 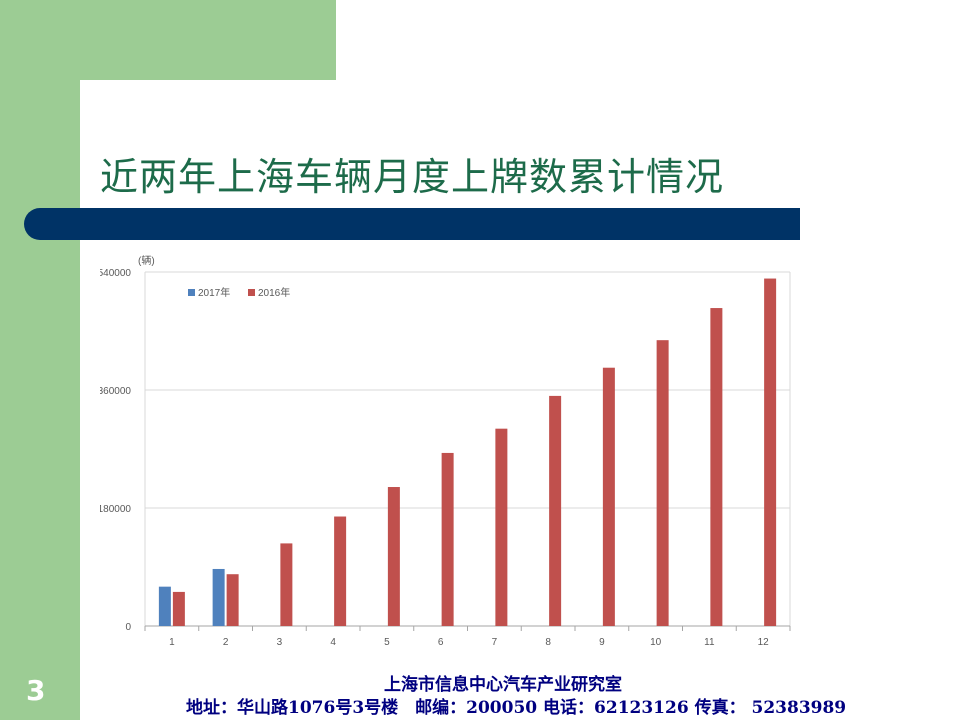 I want to click on y-tick-label: 180000, so click(x=115, y=509).